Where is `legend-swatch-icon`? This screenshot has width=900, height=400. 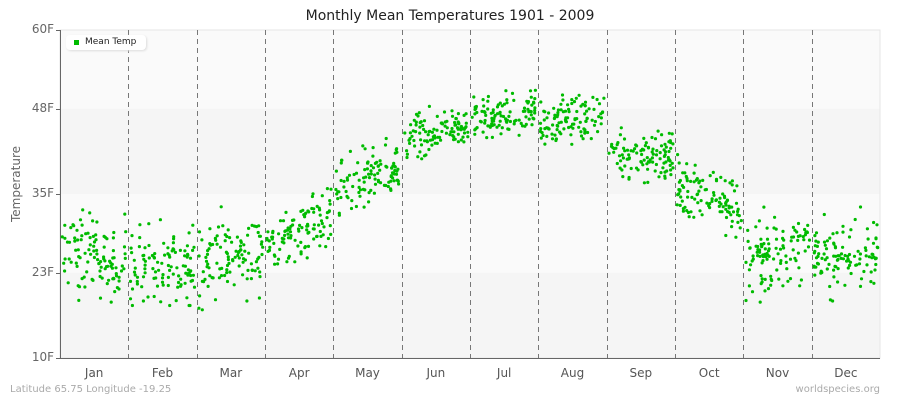 legend-swatch-icon is located at coordinates (76, 42).